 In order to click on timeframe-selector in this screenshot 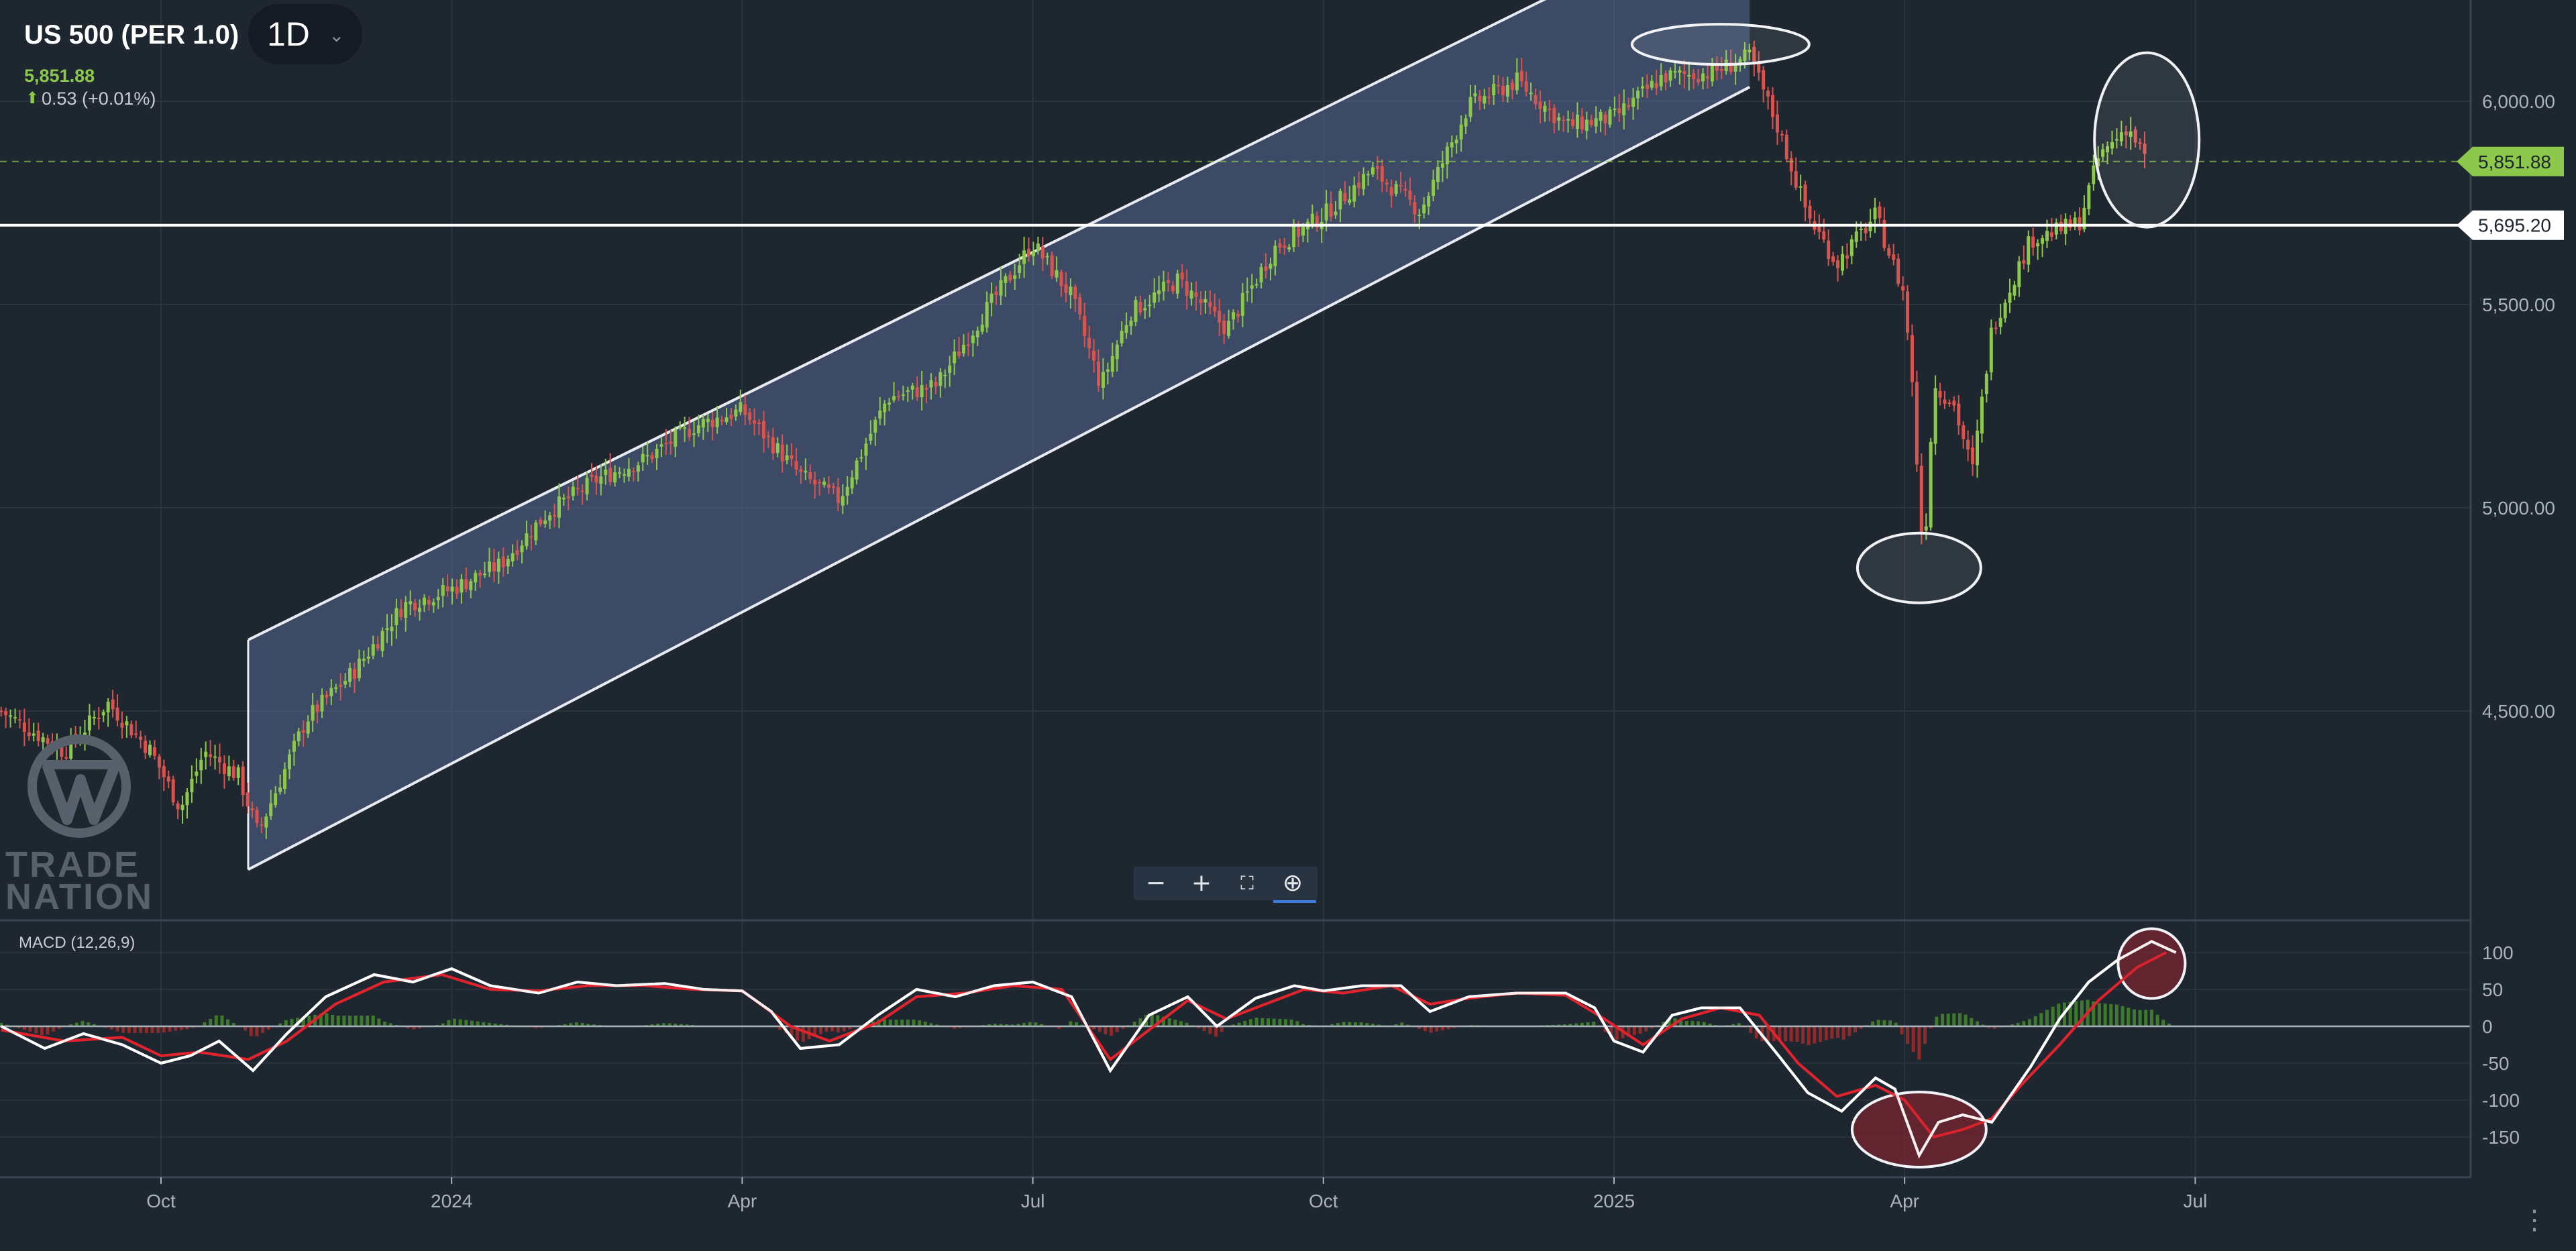, I will do `click(305, 34)`.